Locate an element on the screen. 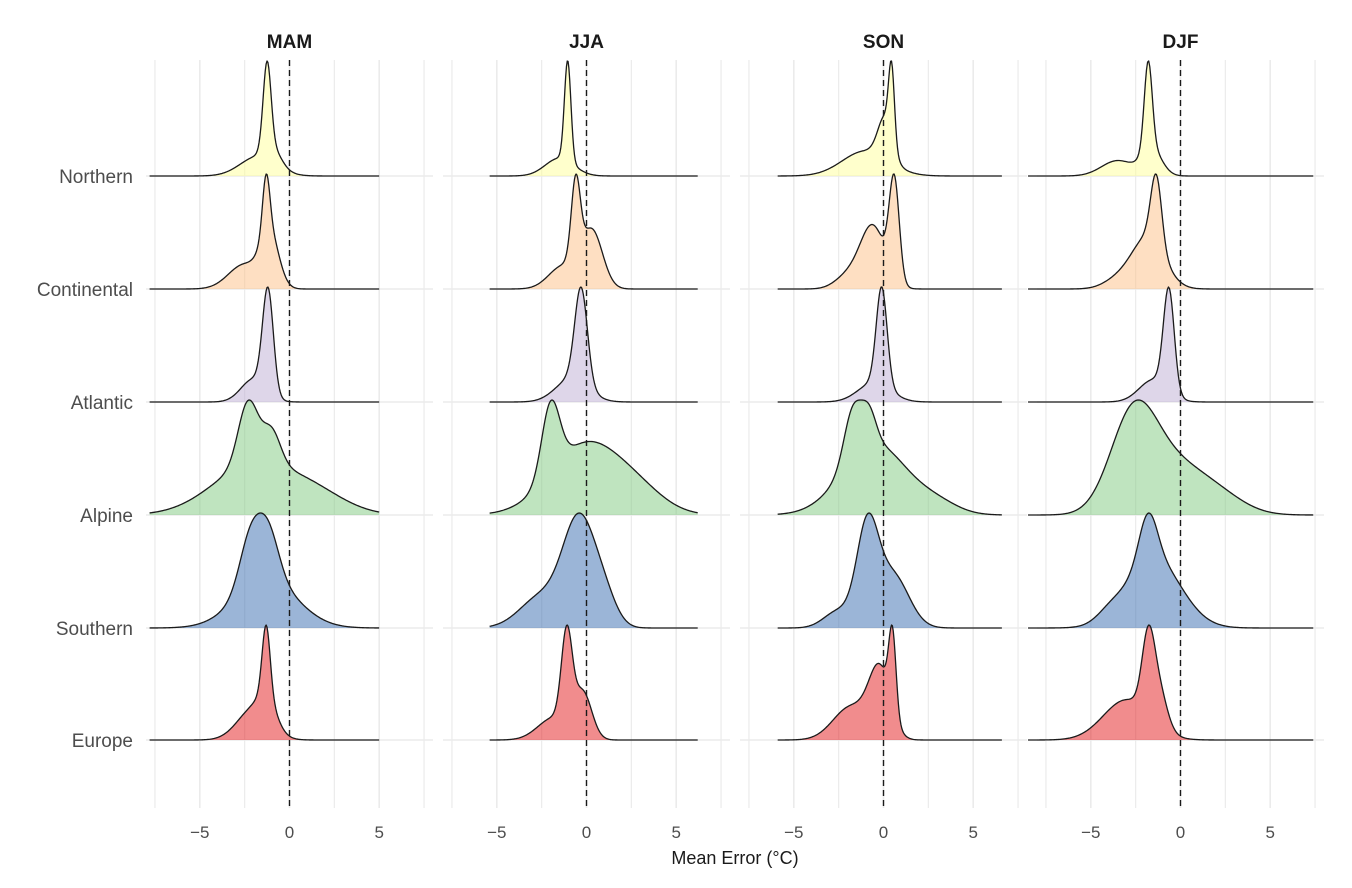 Image resolution: width=1352 pixels, height=888 pixels. density-outline-alpine-son is located at coordinates (889, 457).